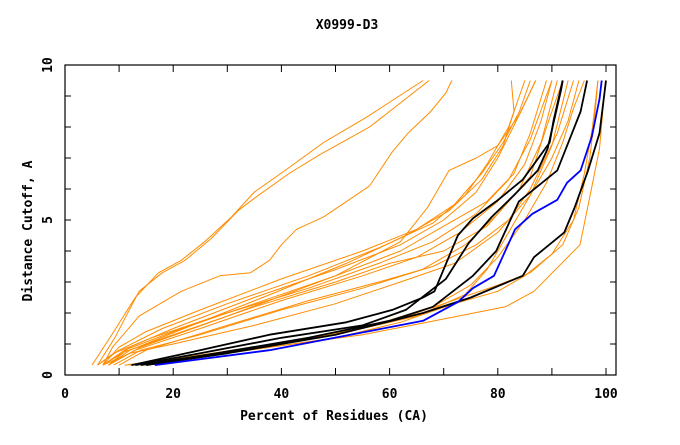 Image resolution: width=680 pixels, height=445 pixels. Describe the element at coordinates (282, 394) in the screenshot. I see `x-tick-label: 40` at that location.